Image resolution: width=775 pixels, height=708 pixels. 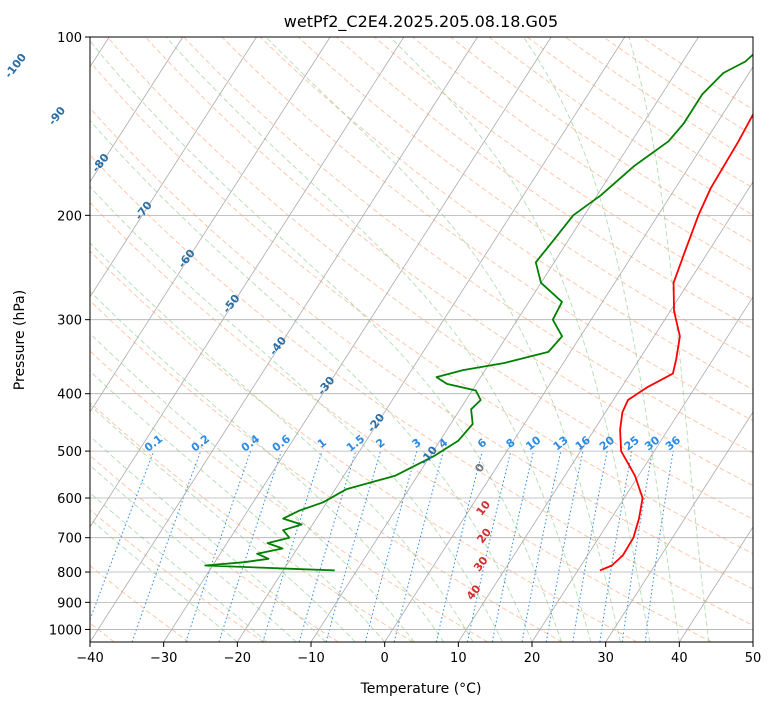 What do you see at coordinates (69, 539) in the screenshot?
I see `y-tick-label: 700` at bounding box center [69, 539].